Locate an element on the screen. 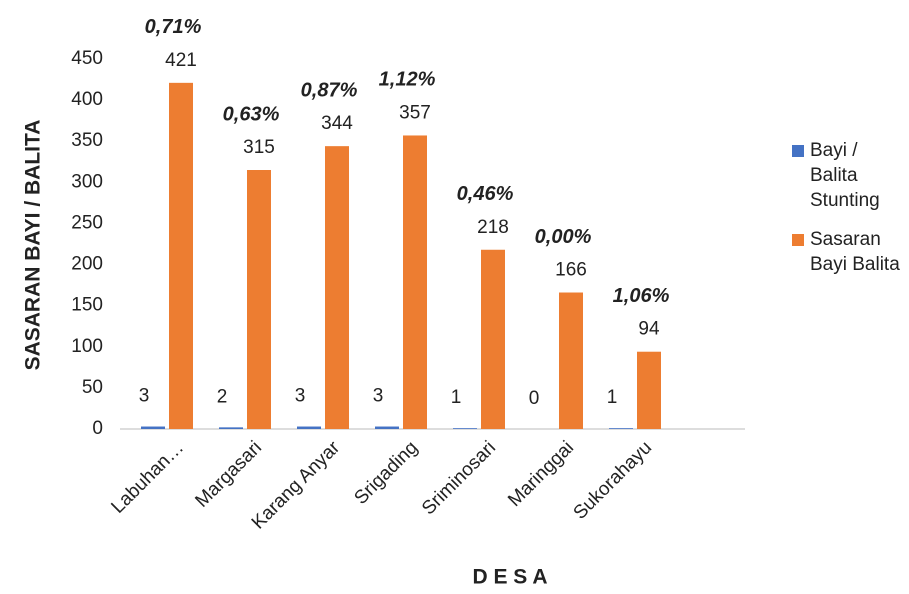 Image resolution: width=909 pixels, height=594 pixels. y-tick-label: 100 is located at coordinates (87, 346).